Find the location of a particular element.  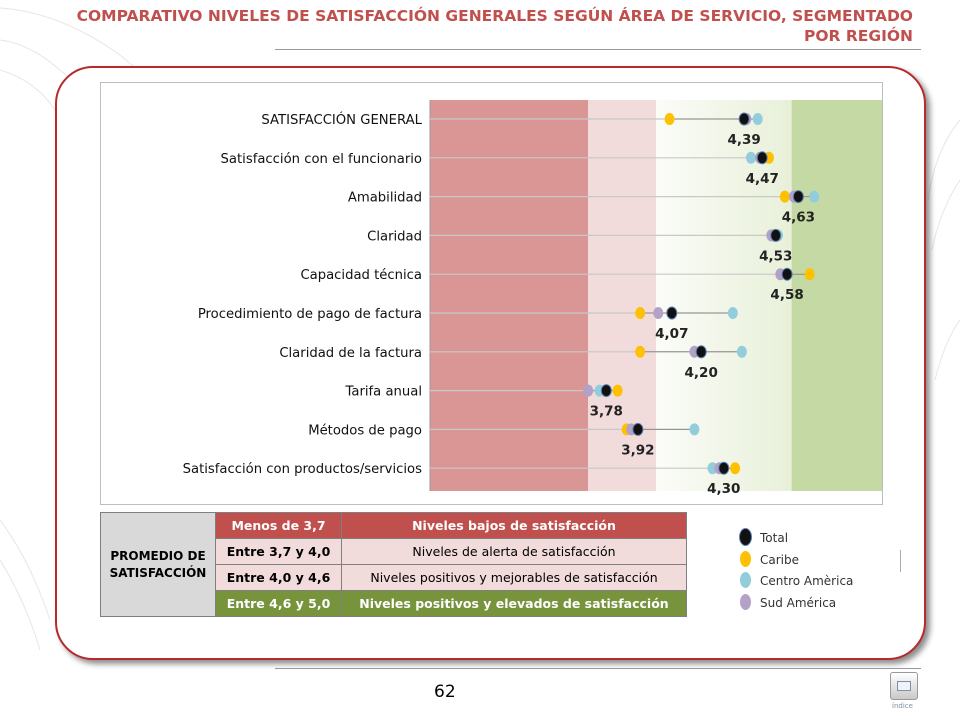

legend-swatch-sud-america is located at coordinates (745, 601).